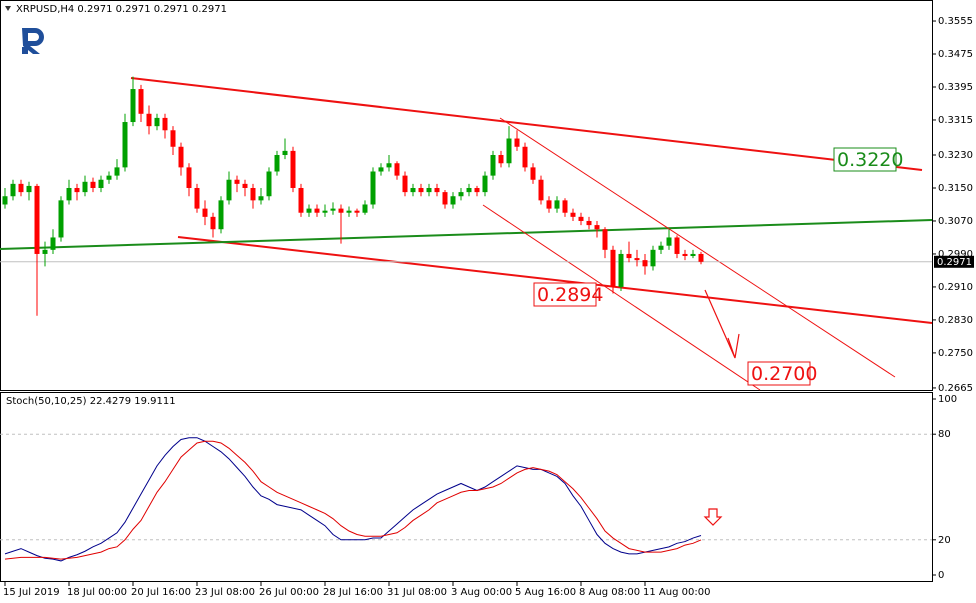  I want to click on y-tick-label: 0.2990, so click(955, 254).